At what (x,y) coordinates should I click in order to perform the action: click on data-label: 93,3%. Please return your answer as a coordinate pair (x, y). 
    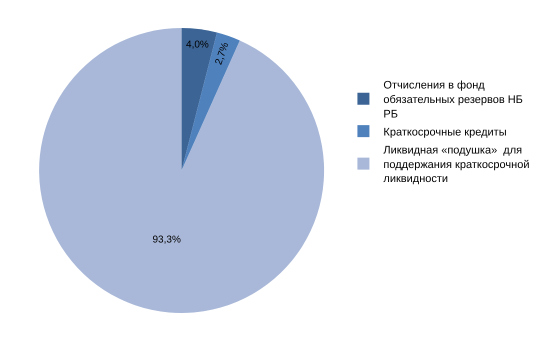
    Looking at the image, I should click on (166, 240).